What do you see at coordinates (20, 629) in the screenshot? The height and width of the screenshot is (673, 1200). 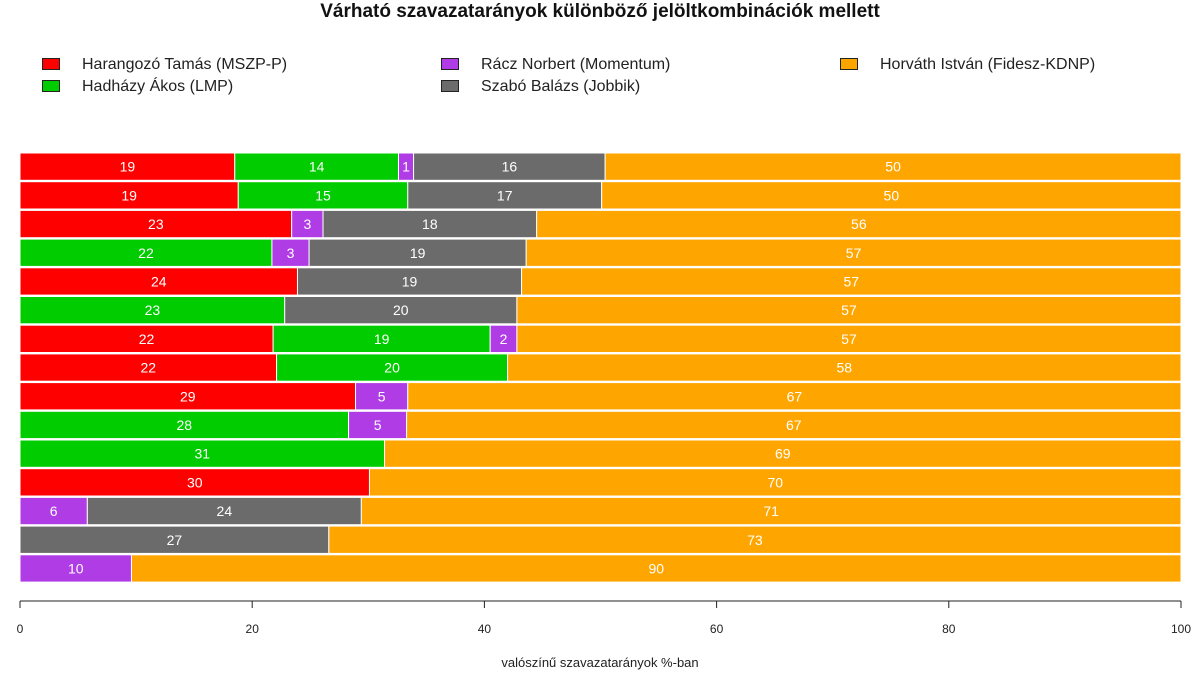 I see `x-tick-label: 0` at bounding box center [20, 629].